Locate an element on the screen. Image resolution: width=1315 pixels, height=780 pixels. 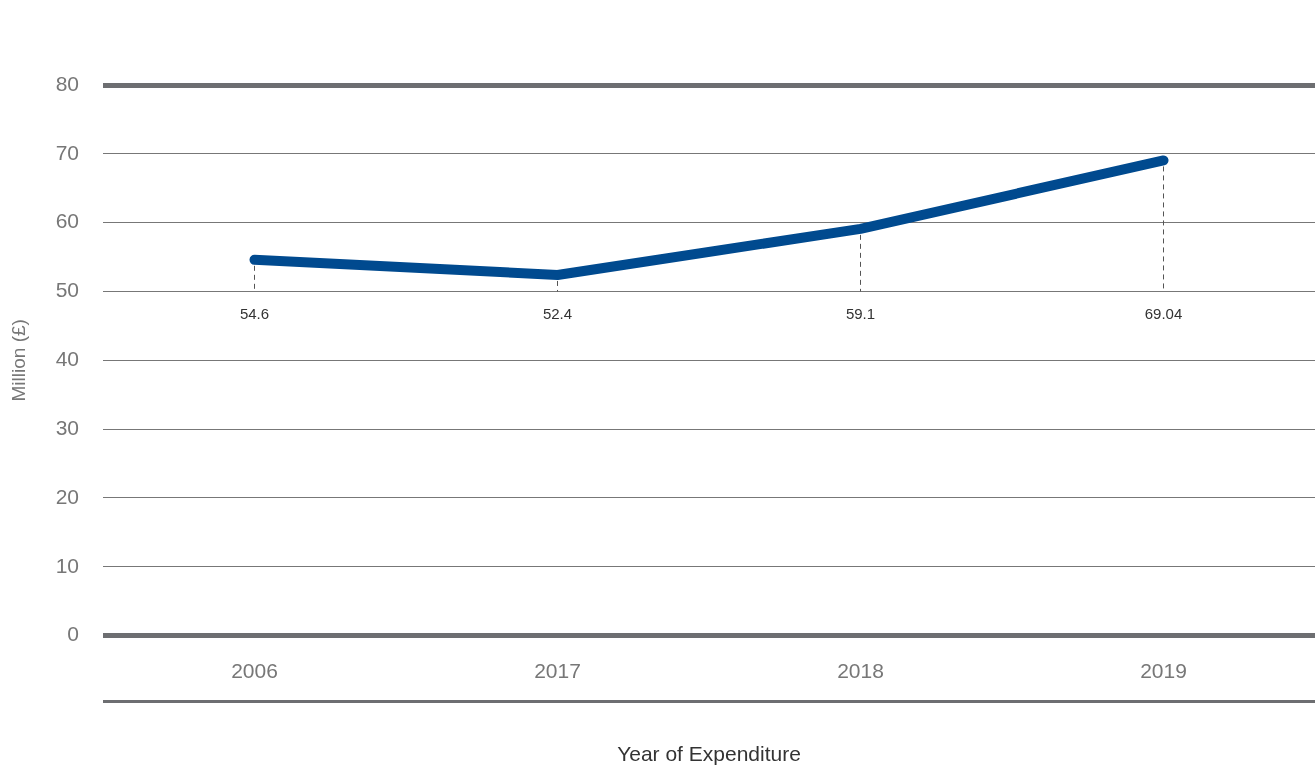
y-tick-label: 30 is located at coordinates (67, 427).